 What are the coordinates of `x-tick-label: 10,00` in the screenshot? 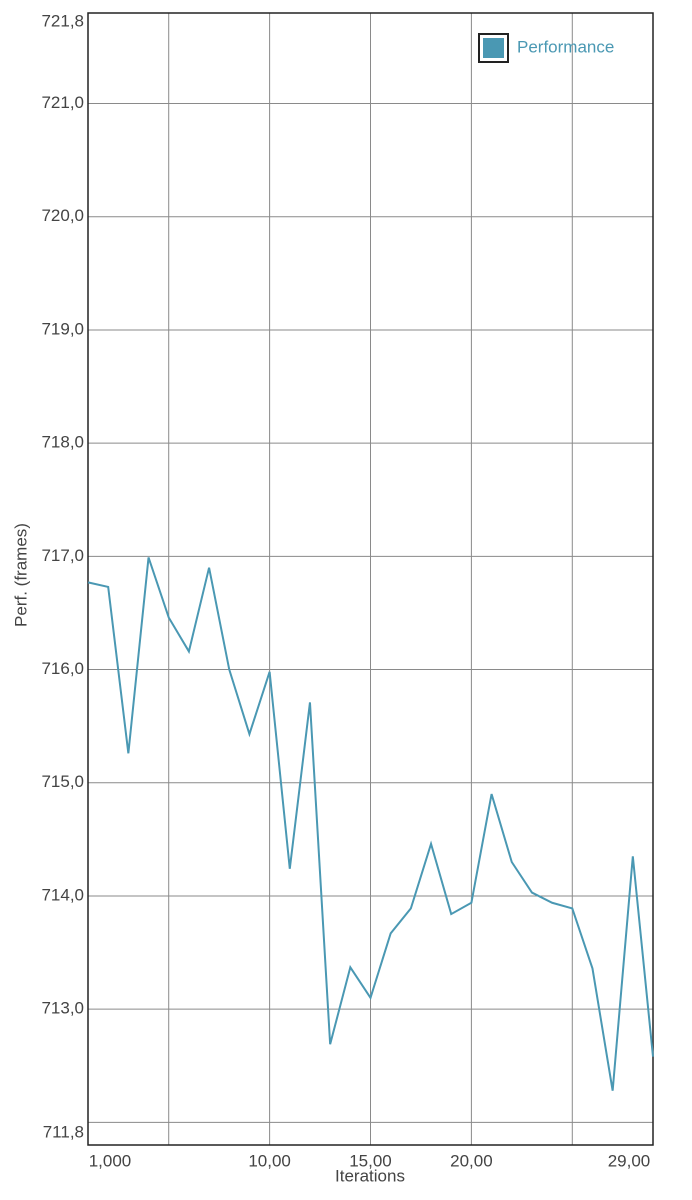 It's located at (269, 1160).